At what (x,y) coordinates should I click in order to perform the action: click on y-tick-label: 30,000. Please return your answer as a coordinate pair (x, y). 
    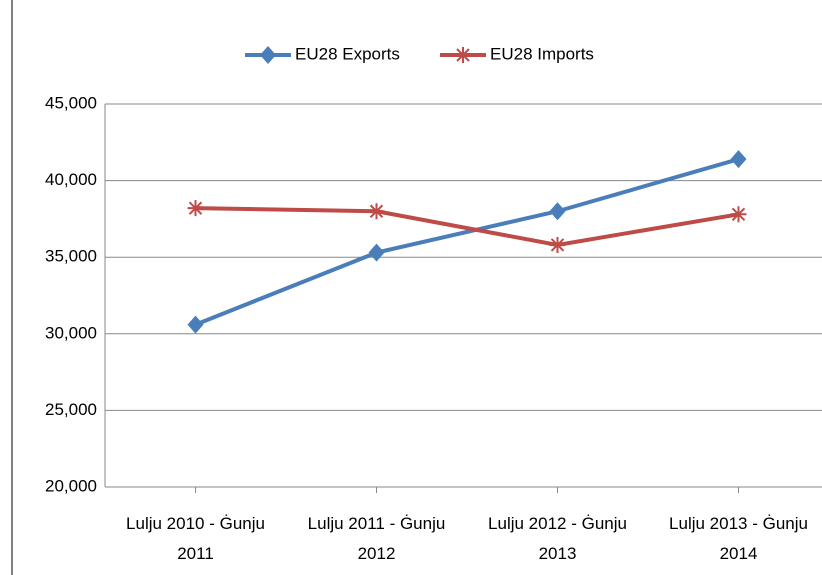
    Looking at the image, I should click on (71, 332).